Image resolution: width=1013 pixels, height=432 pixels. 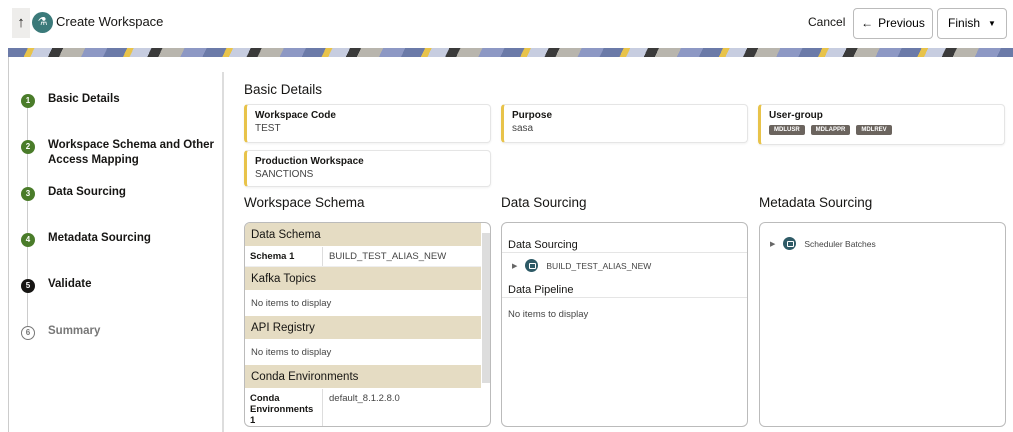 What do you see at coordinates (830, 130) in the screenshot?
I see `user-group-tag: MDLAPPR` at bounding box center [830, 130].